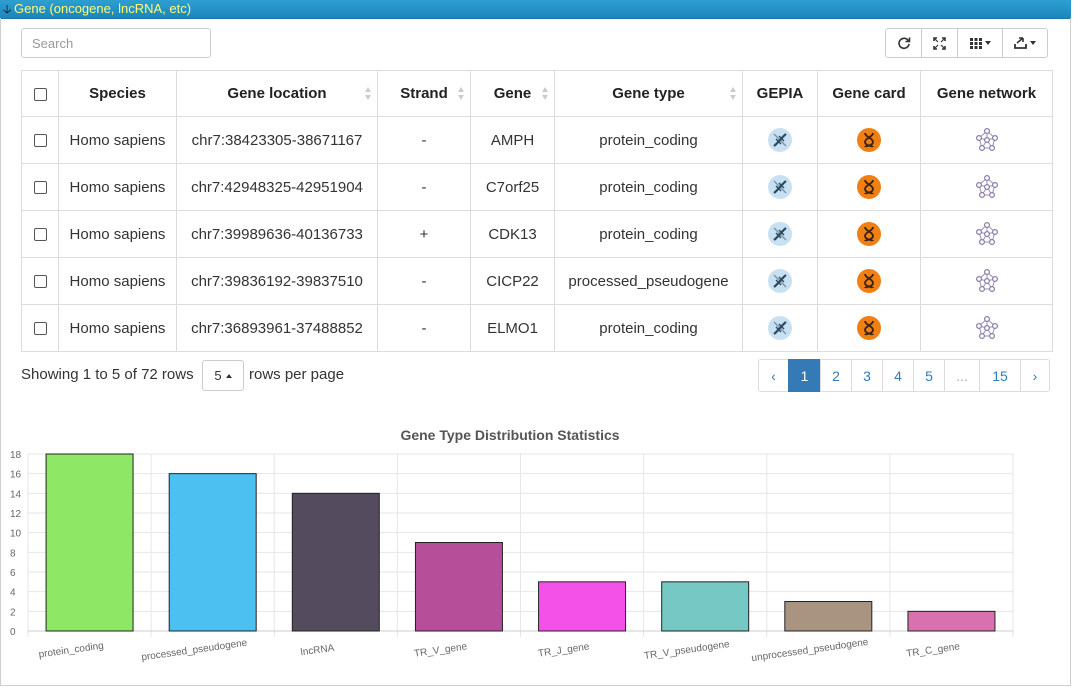 The width and height of the screenshot is (1073, 687). I want to click on y-tick-label: 8, so click(13, 553).